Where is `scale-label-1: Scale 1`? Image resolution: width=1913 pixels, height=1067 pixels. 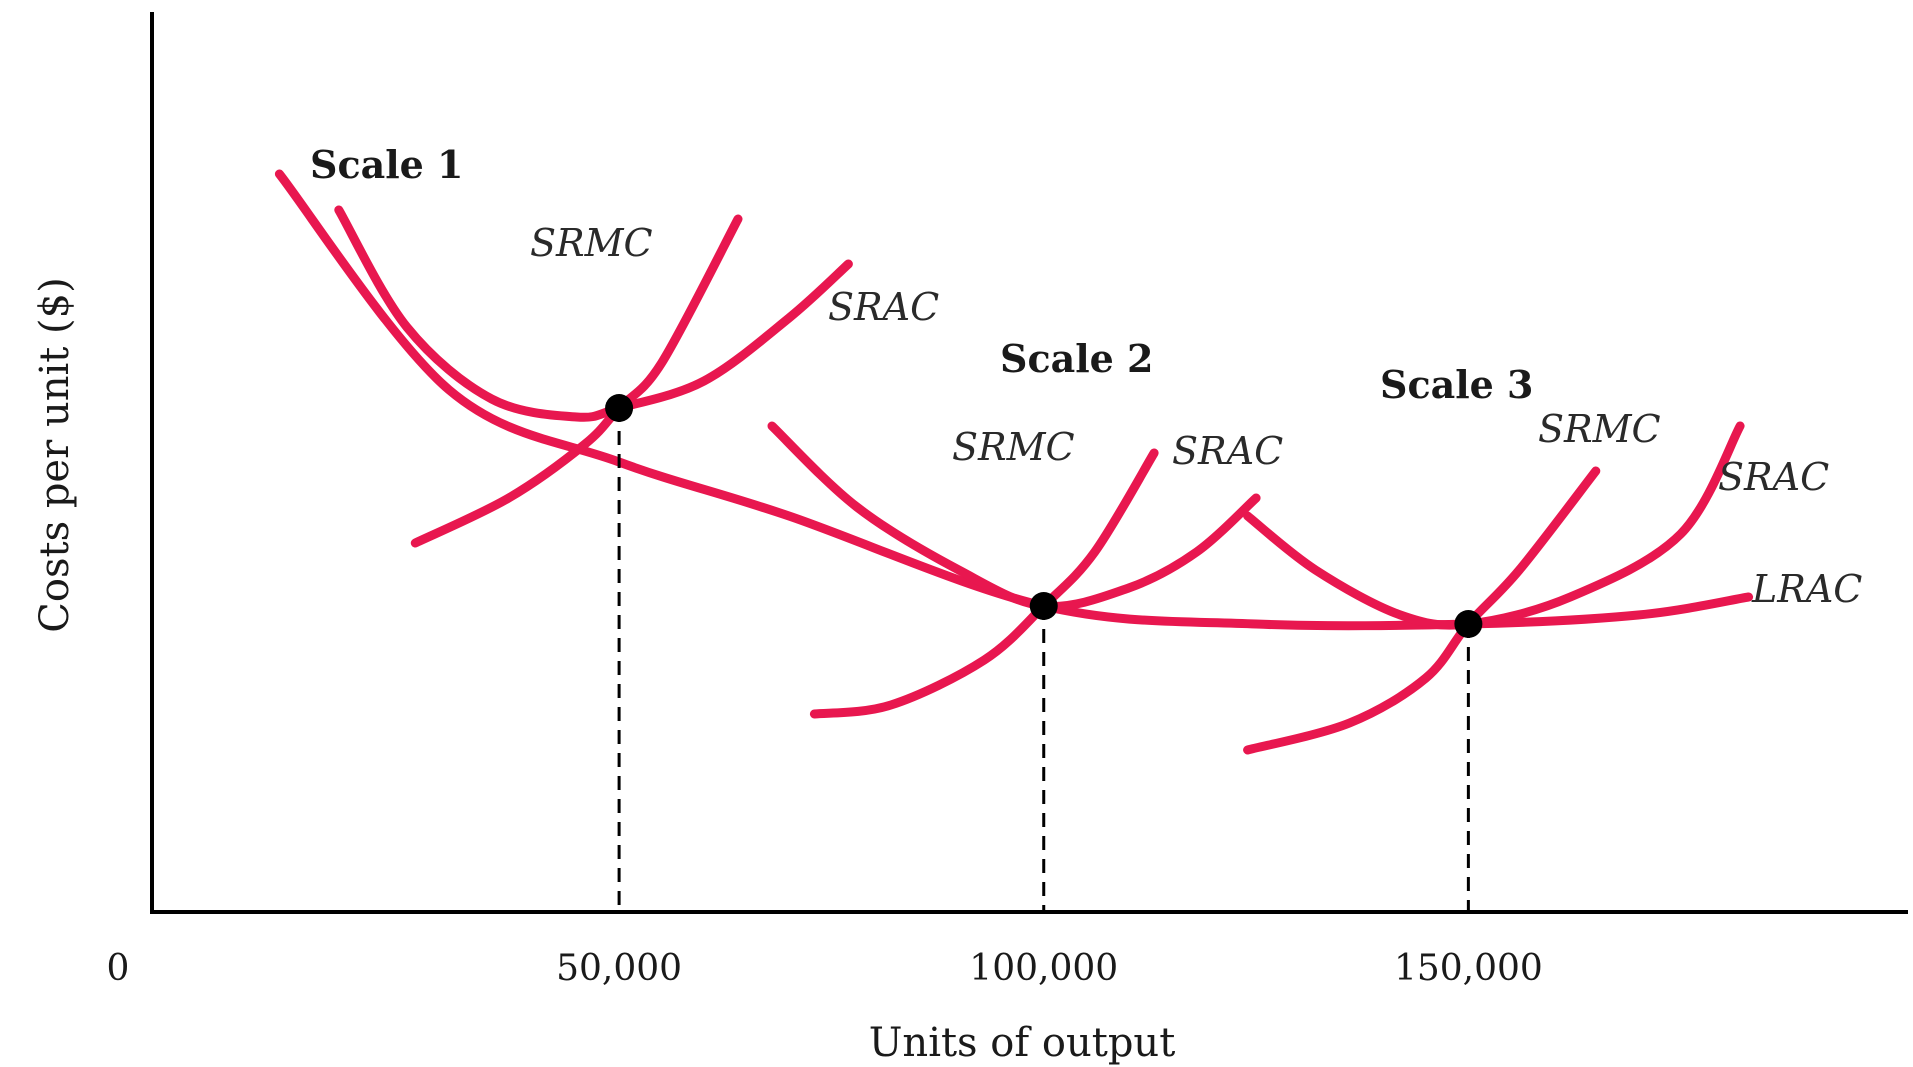
scale-label-1: Scale 1 is located at coordinates (386, 164).